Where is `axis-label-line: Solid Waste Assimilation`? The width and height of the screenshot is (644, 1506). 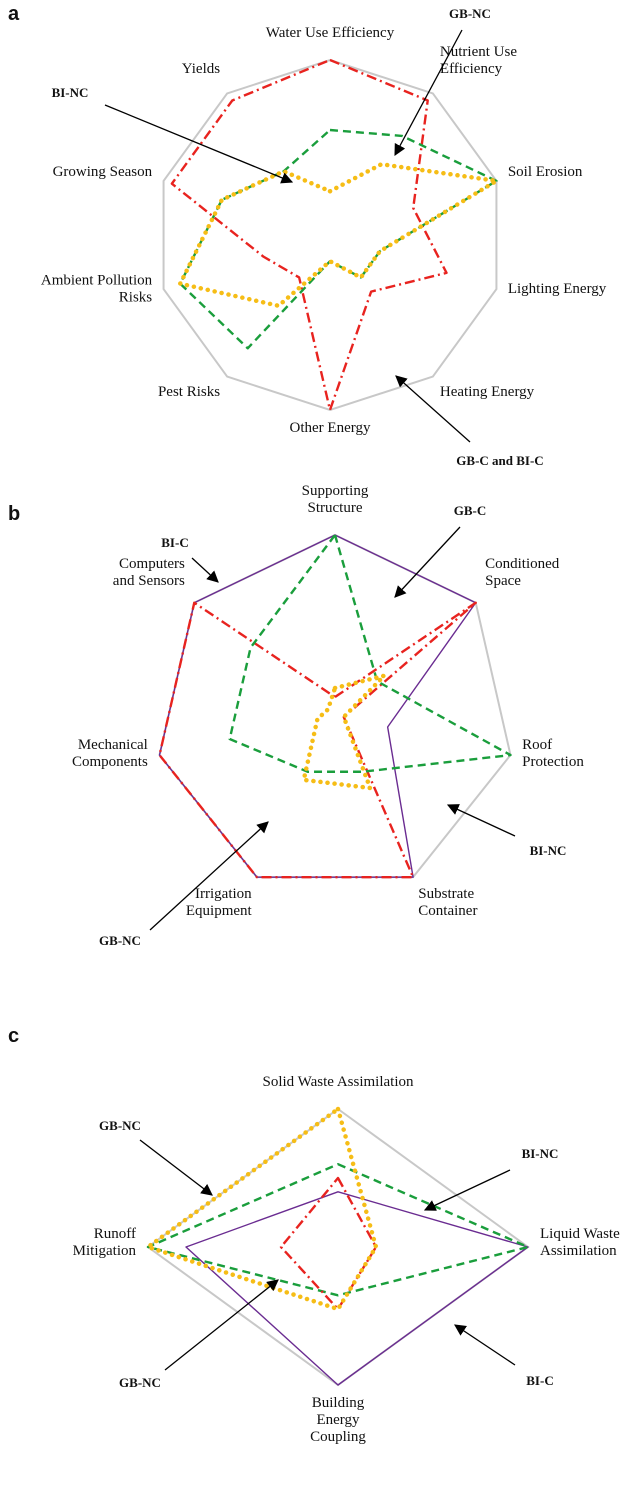
axis-label-line: Solid Waste Assimilation is located at coordinates (338, 1082).